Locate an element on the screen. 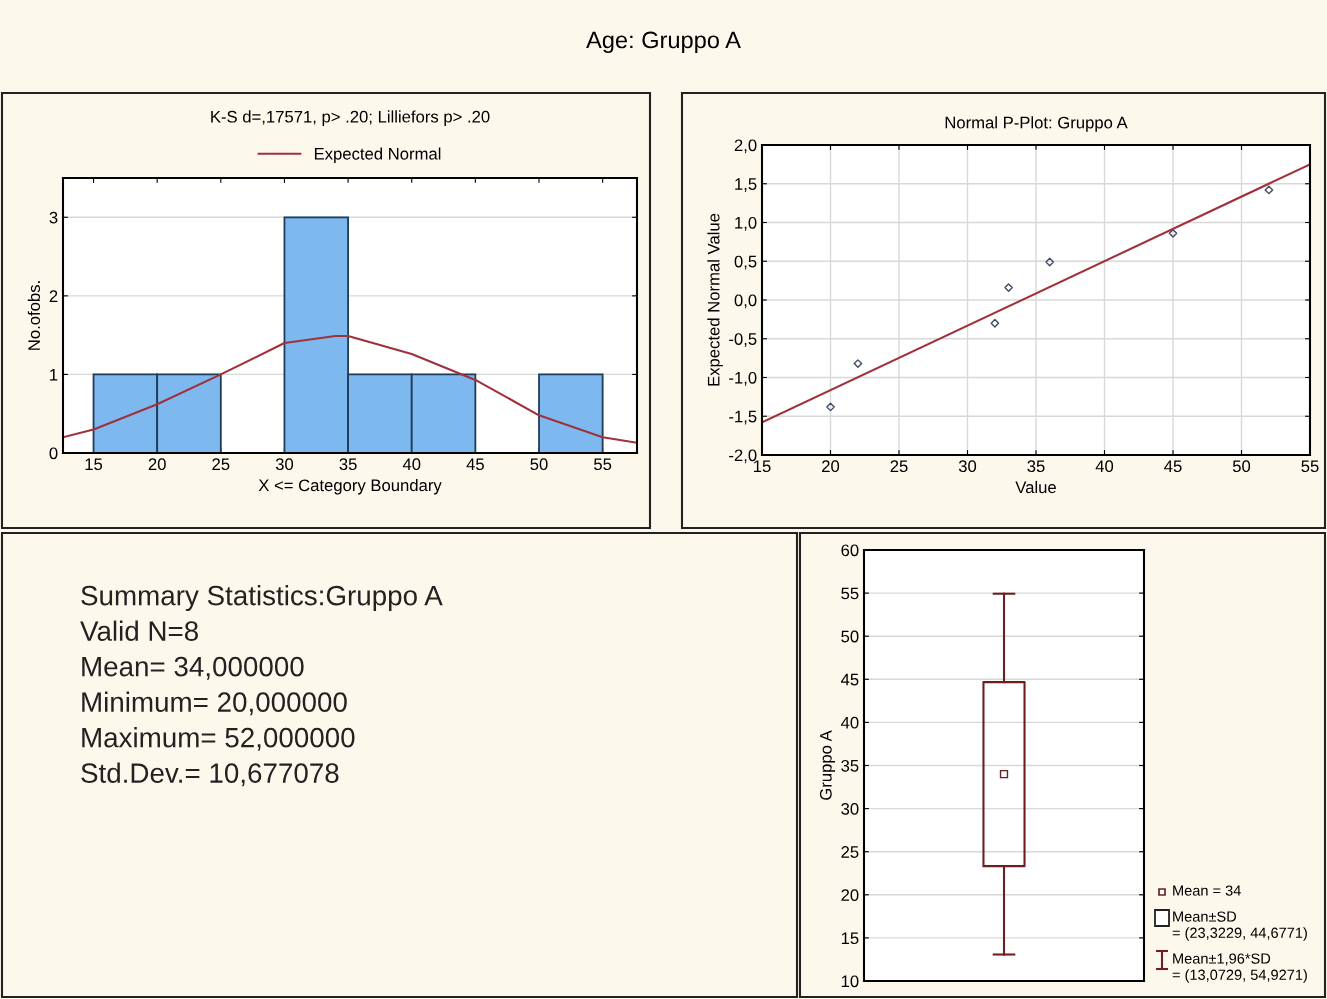 The image size is (1327, 999). y-tick-label: 50 is located at coordinates (850, 636).